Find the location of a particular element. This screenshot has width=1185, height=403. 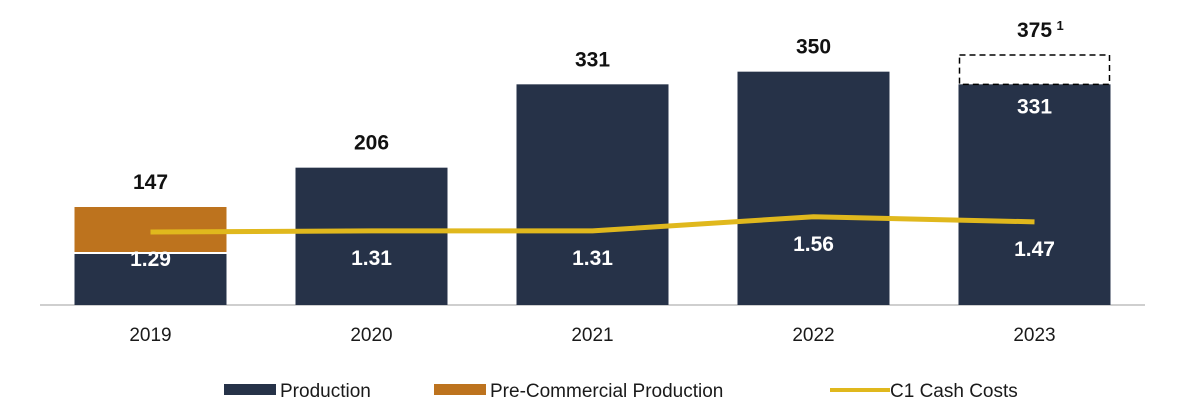

cost-line-group is located at coordinates (592, 224).